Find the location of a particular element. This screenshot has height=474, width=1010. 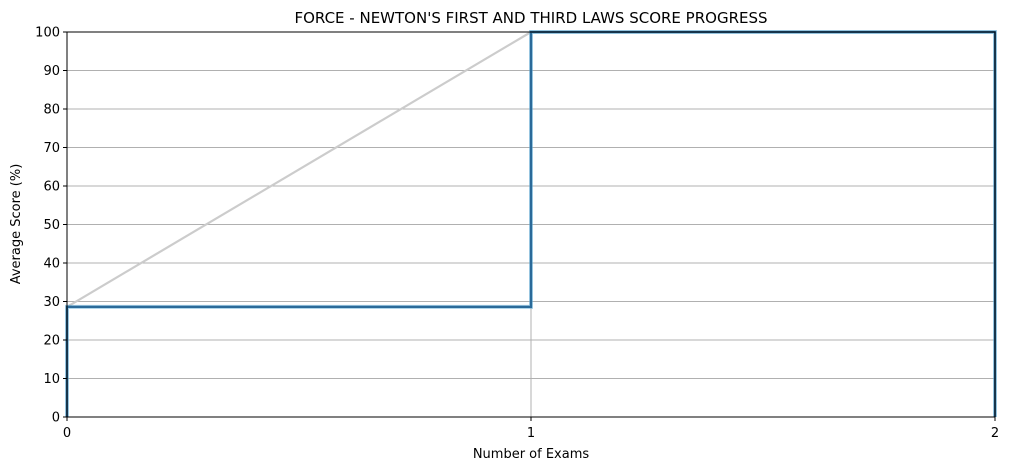

y-tick-label: 20 is located at coordinates (51, 341).